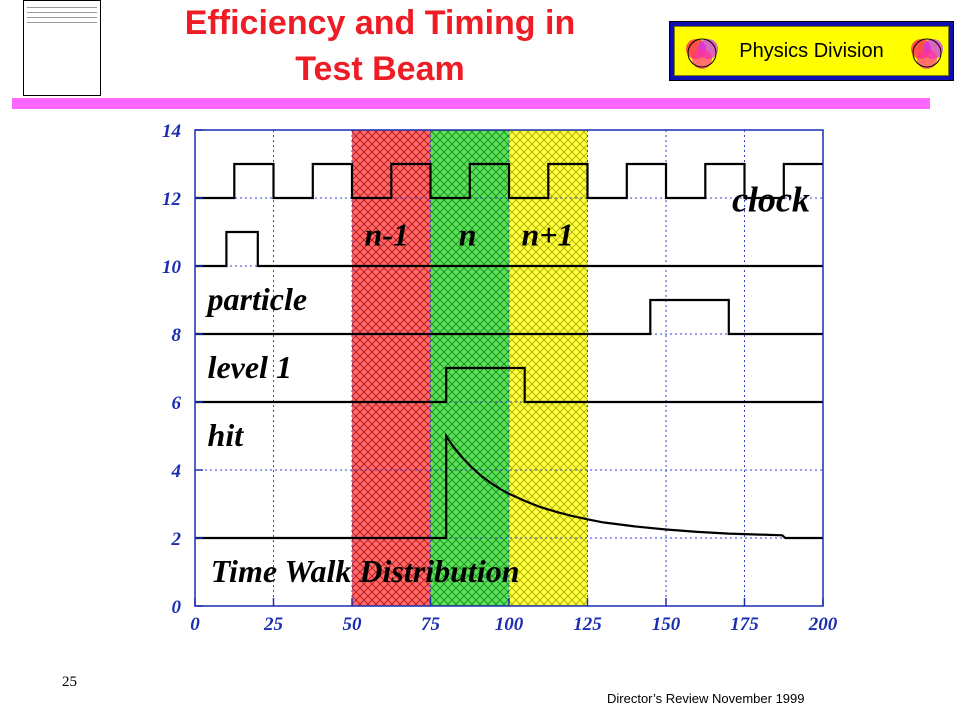 This screenshot has width=960, height=720. I want to click on physics-division-logo: Physics Division, so click(811, 51).